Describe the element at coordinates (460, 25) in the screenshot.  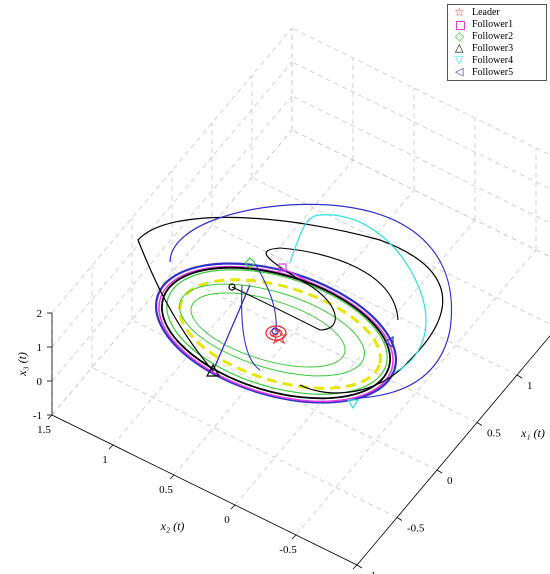
I see `square-icon` at that location.